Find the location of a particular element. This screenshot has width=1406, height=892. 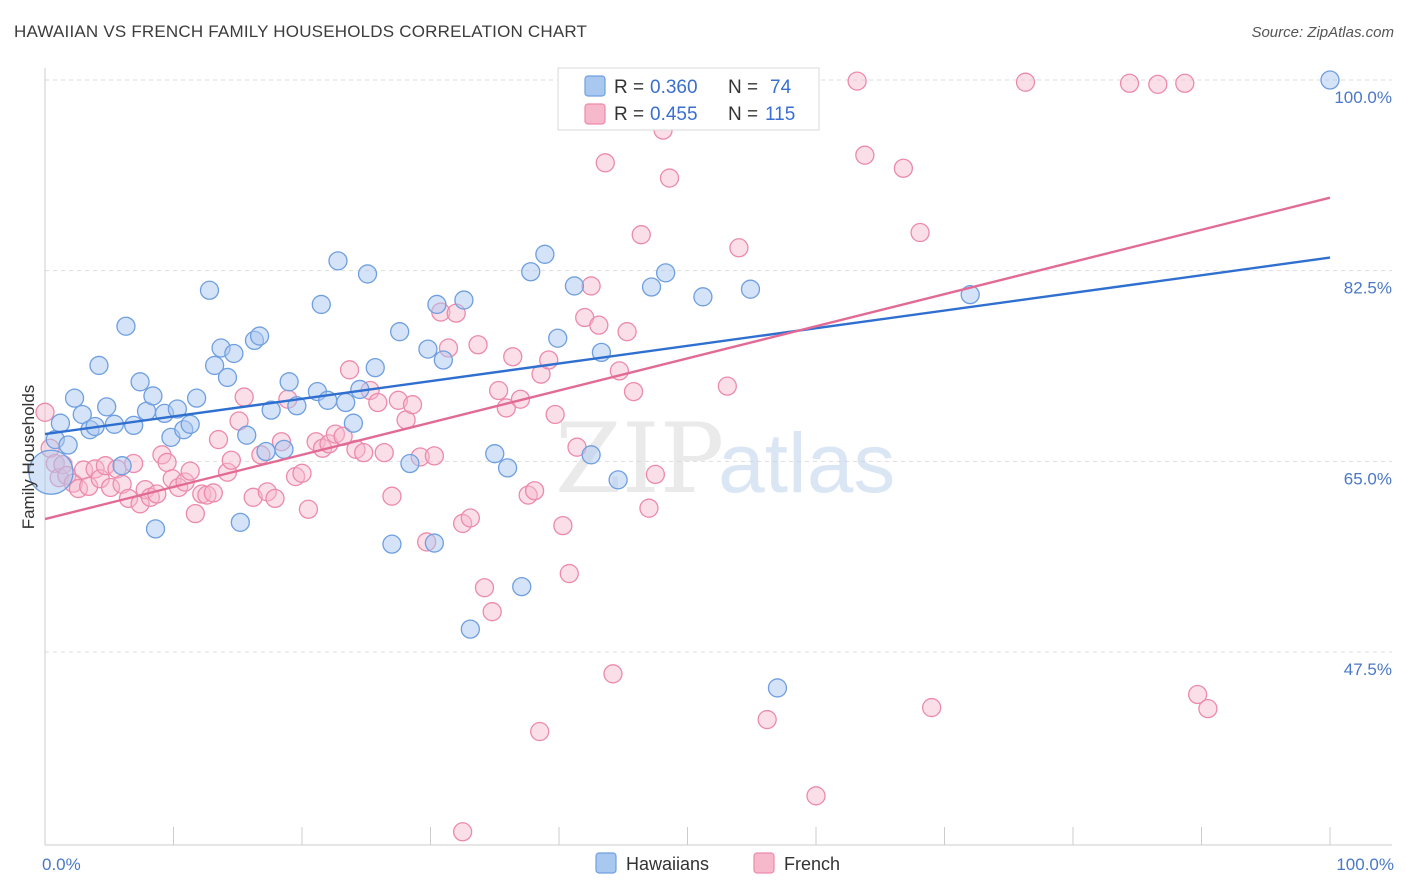

legend-n-label-hawaiians: N = is located at coordinates (743, 87).